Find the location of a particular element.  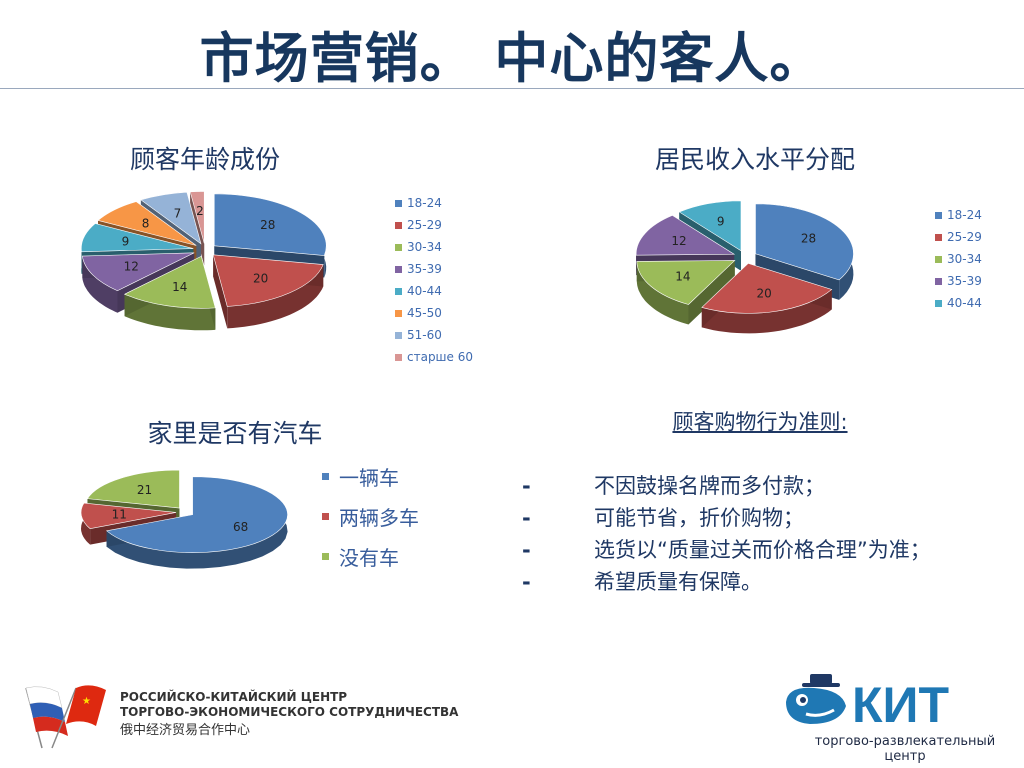

legend-car: 一辆车两辆多车没有车 is located at coordinates (370, 516).